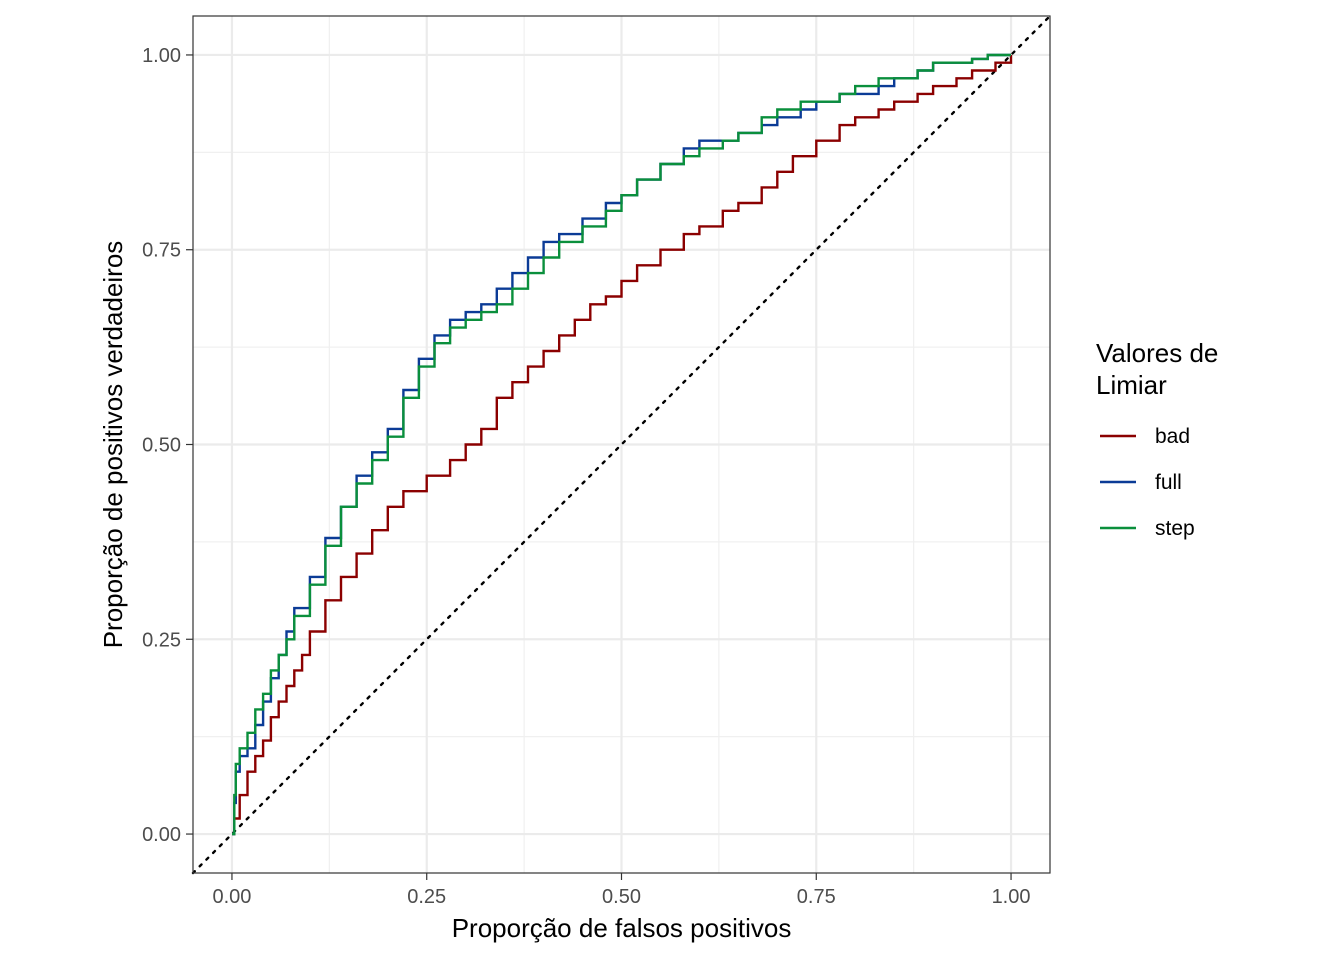  Describe the element at coordinates (1011, 897) in the screenshot. I see `x-tick-label: 1.00` at that location.